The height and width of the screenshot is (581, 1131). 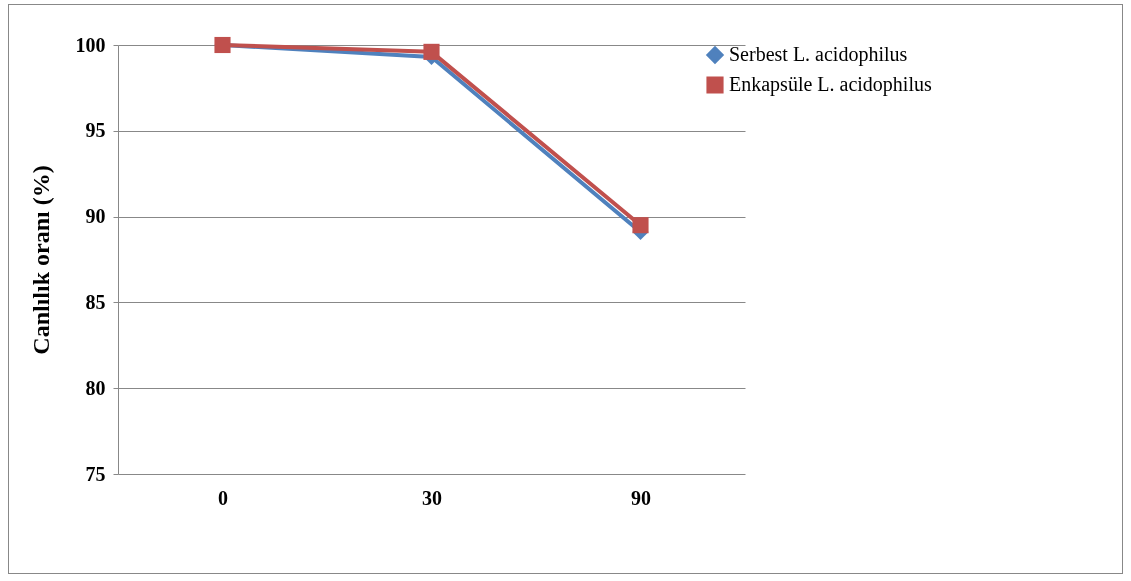 I want to click on y-tick-label: 80, so click(x=95, y=387).